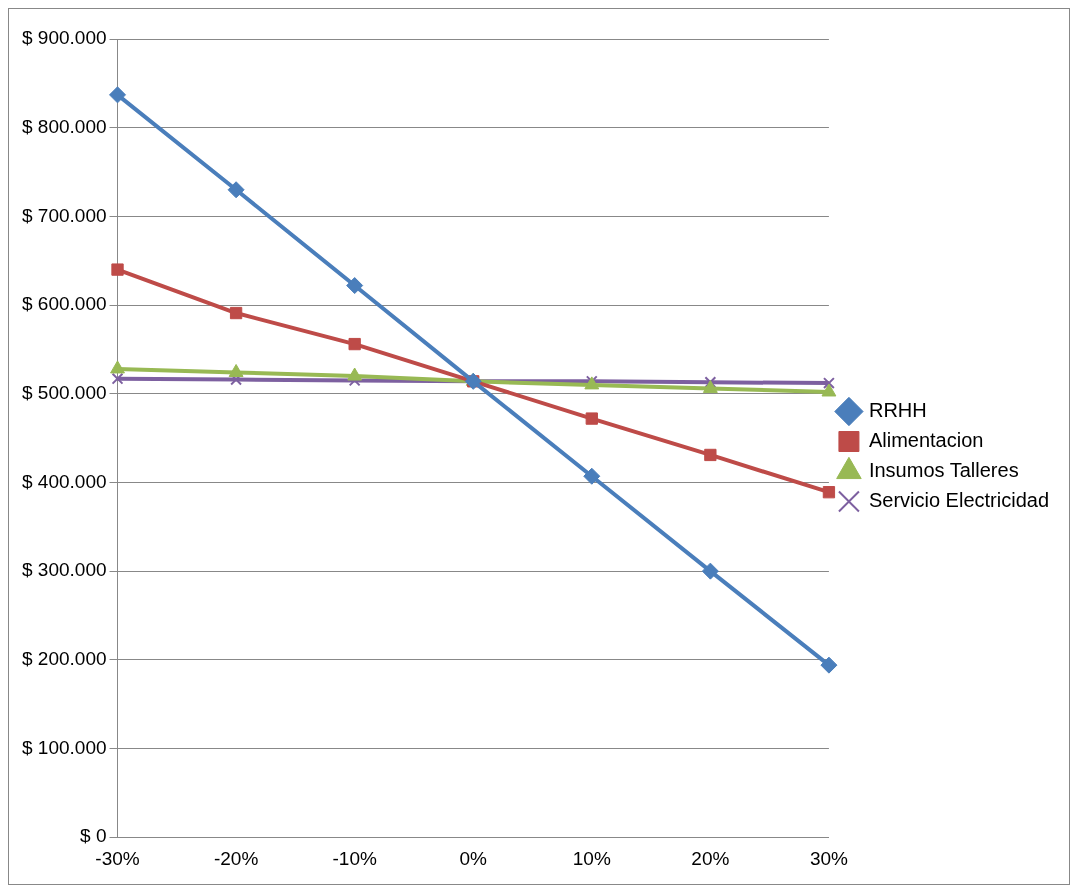  What do you see at coordinates (926, 440) in the screenshot?
I see `legend-label: Alimentacion` at bounding box center [926, 440].